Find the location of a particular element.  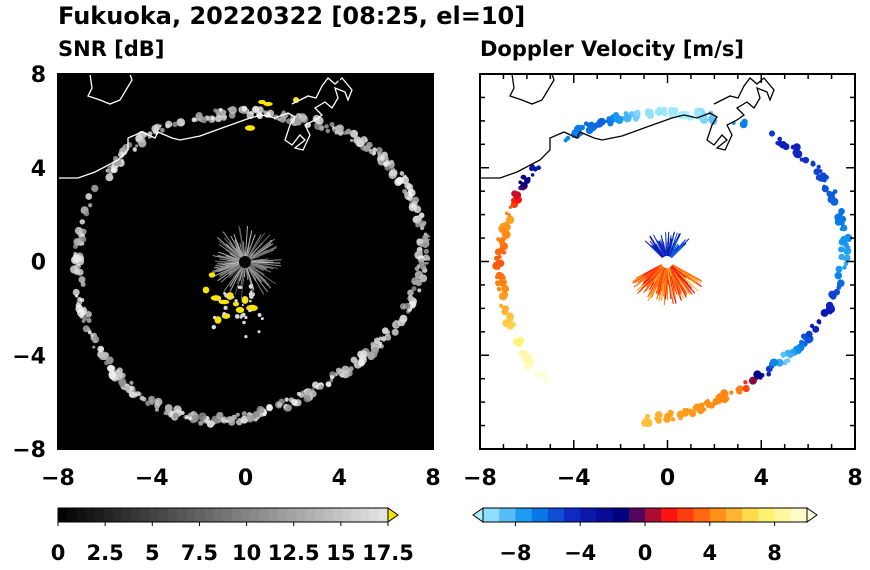

colorbar-tick-label: 8 is located at coordinates (774, 553).